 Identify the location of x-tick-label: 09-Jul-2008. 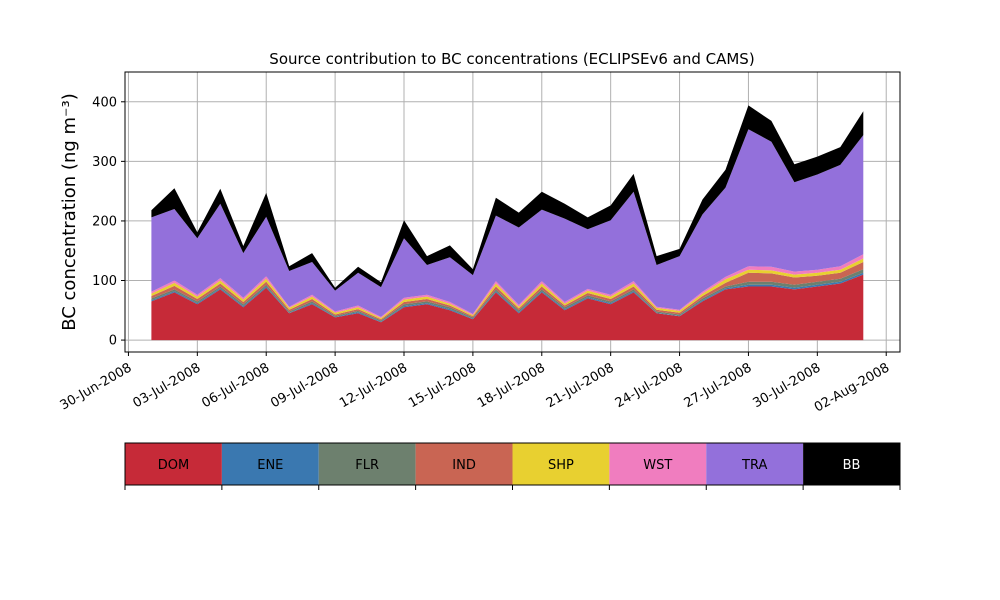
(304, 385).